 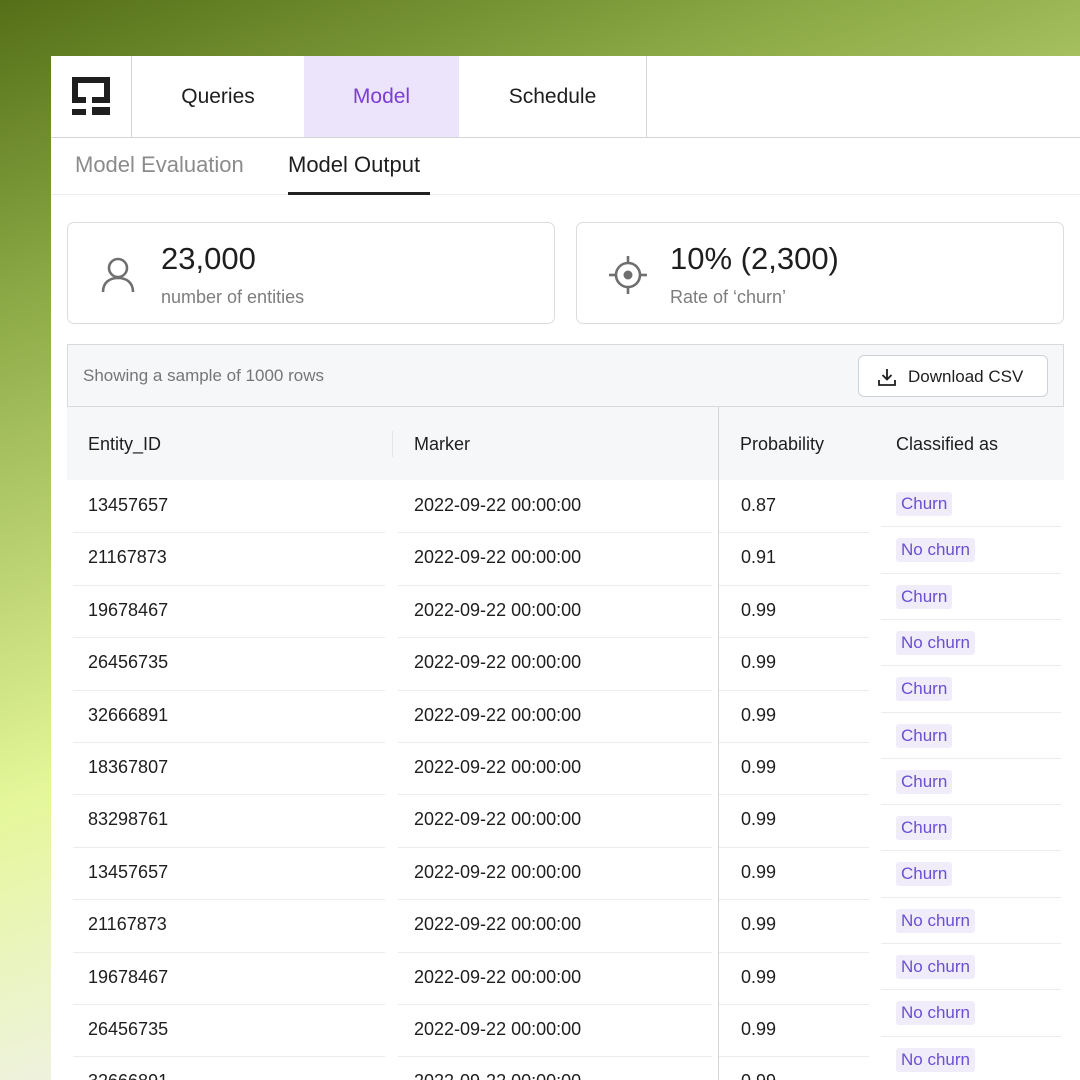 I want to click on table-row: 18367807 2022-09-22 00:00:00, so click(x=393, y=768).